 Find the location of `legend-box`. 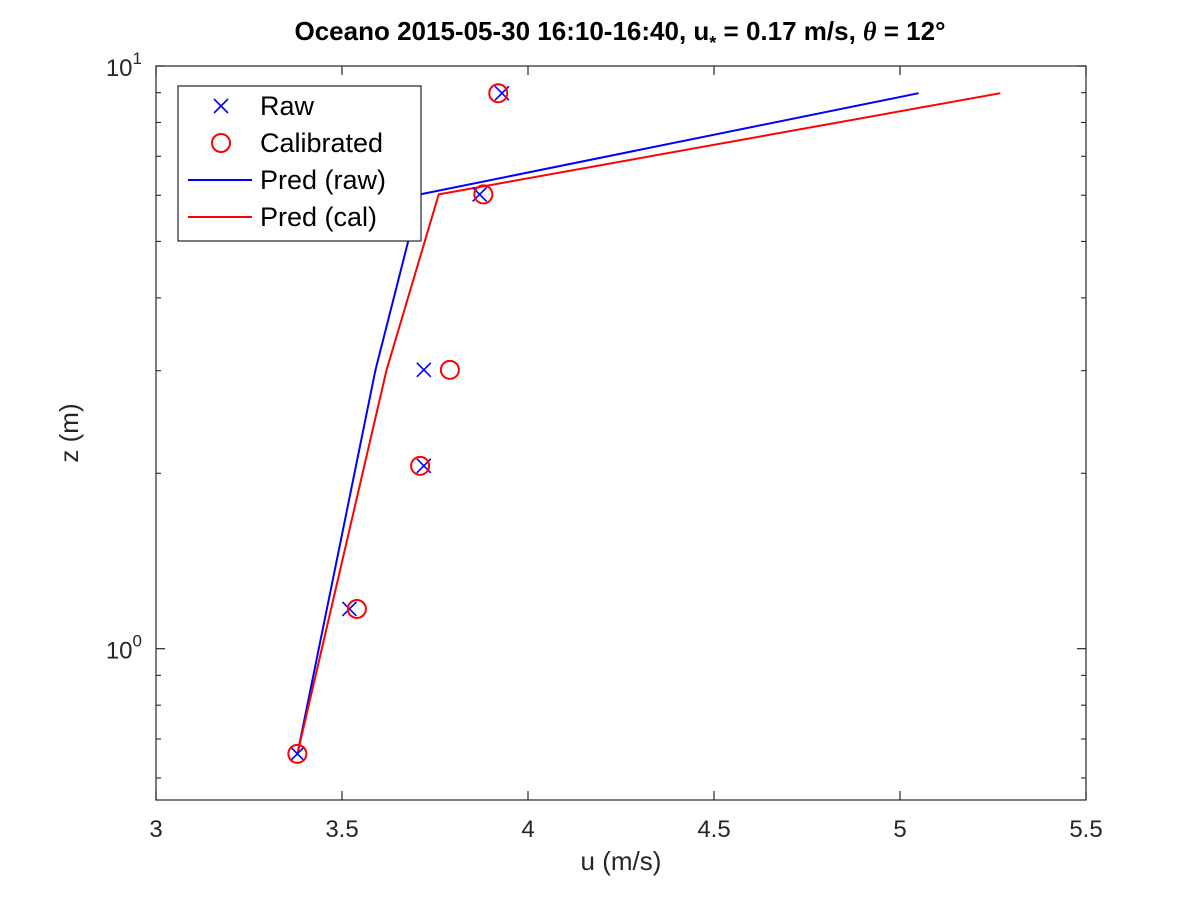

legend-box is located at coordinates (299, 163).